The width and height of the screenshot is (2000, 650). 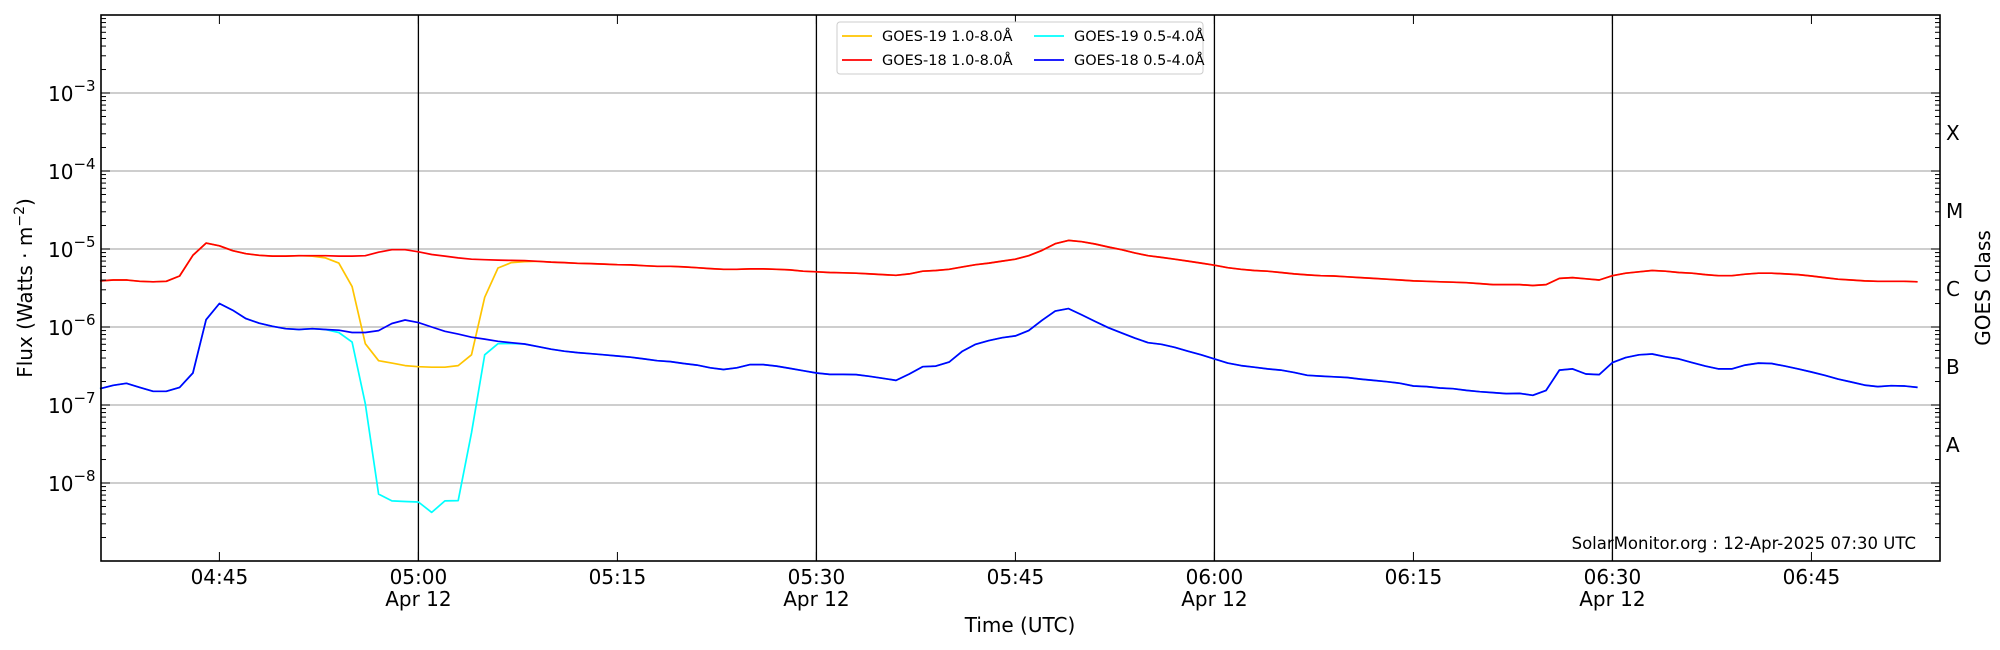 What do you see at coordinates (1954, 211) in the screenshot?
I see `goes-class-label-m: M` at bounding box center [1954, 211].